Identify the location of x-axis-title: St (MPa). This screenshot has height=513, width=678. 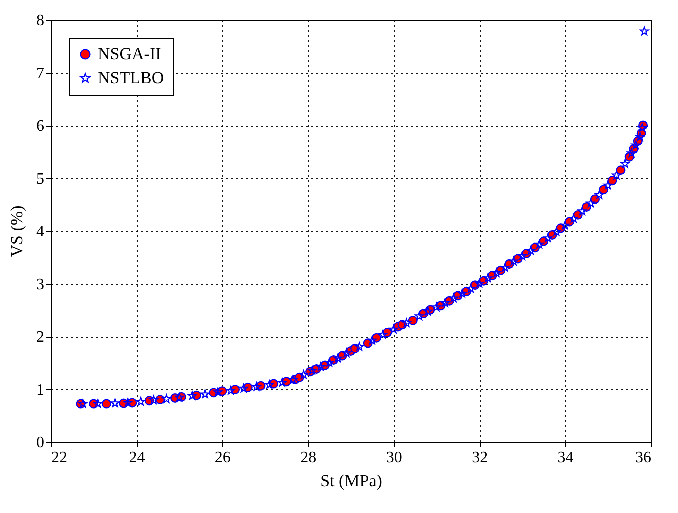
(351, 481).